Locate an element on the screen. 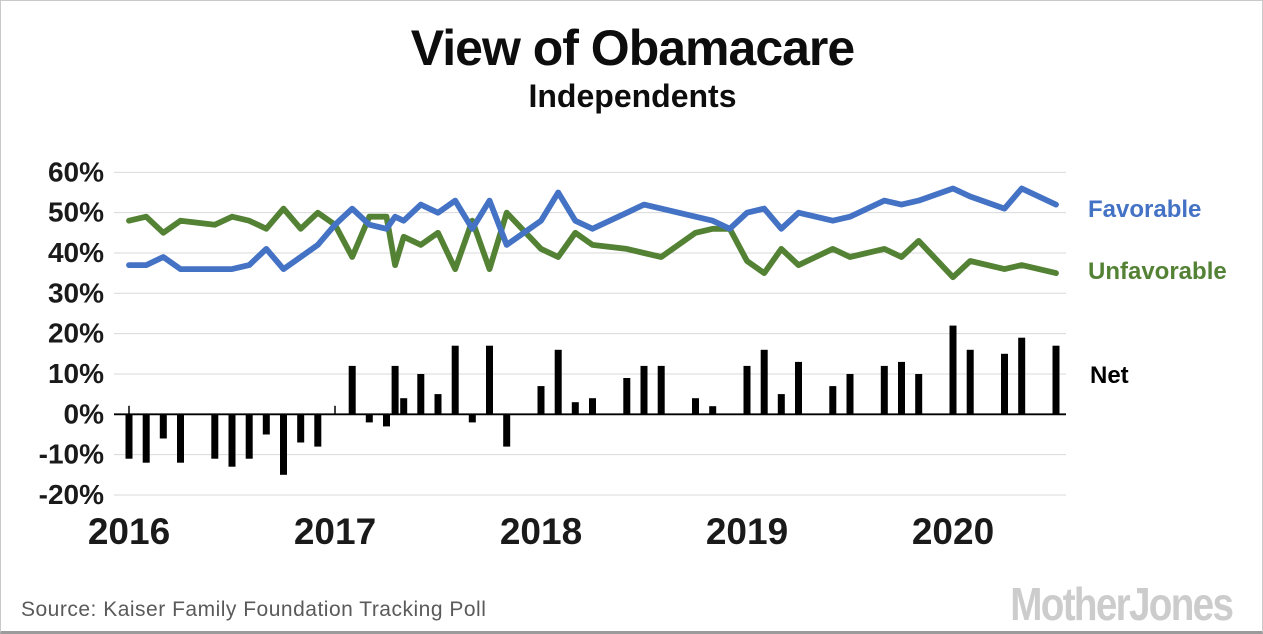 The width and height of the screenshot is (1263, 634). svg-text: 2019 is located at coordinates (747, 531).